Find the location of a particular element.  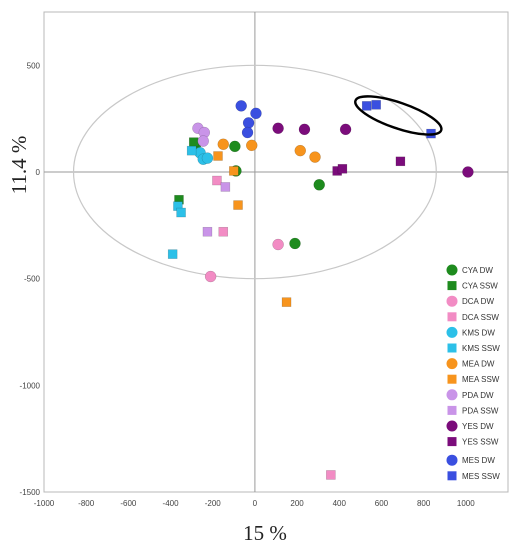

legend-label: KMS DW is located at coordinates (478, 332).